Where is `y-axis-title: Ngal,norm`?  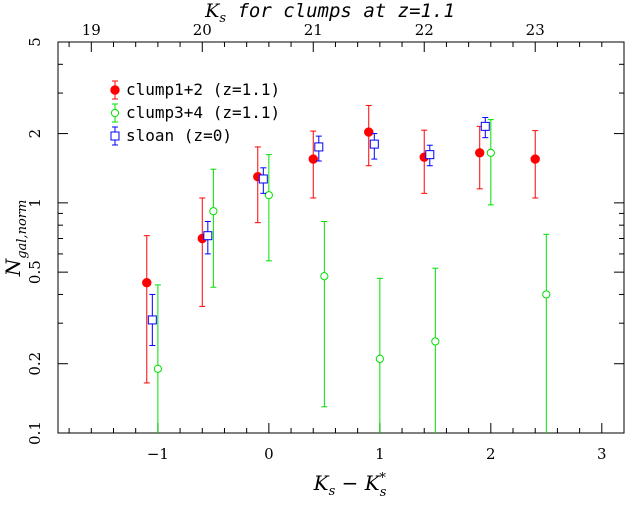
y-axis-title: Ngal,norm is located at coordinates (15, 239).